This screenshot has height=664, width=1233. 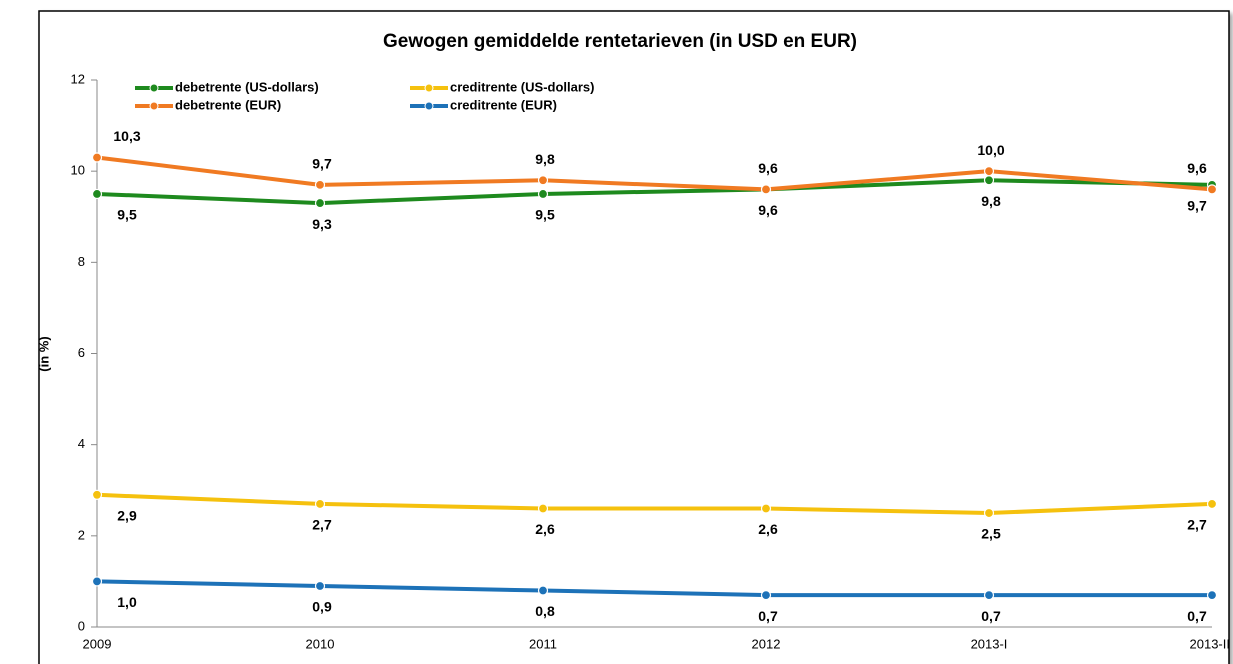 I want to click on data-label: 2,5, so click(x=991, y=534).